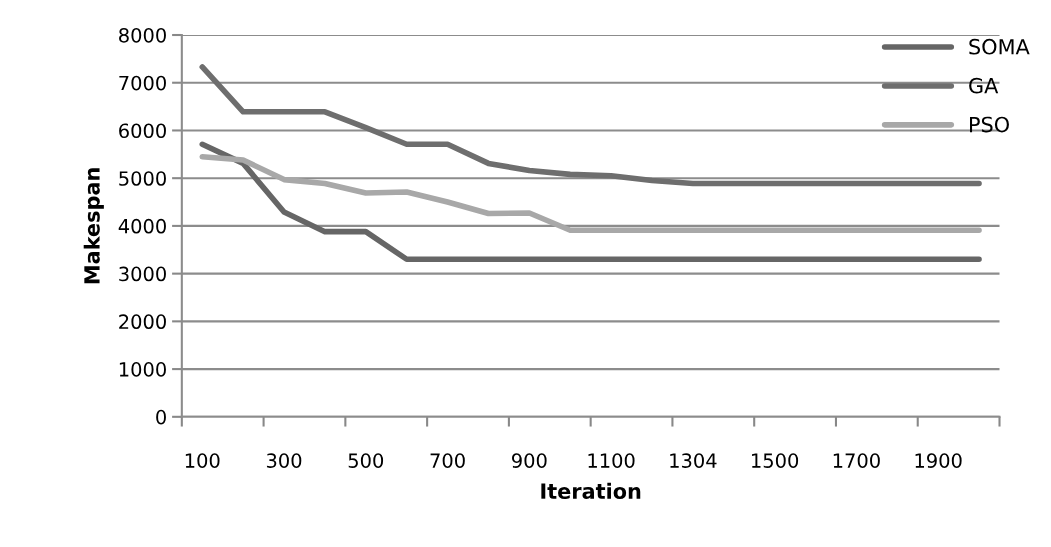 This screenshot has height=547, width=1051. What do you see at coordinates (989, 124) in the screenshot?
I see `legend-label: PSO` at bounding box center [989, 124].